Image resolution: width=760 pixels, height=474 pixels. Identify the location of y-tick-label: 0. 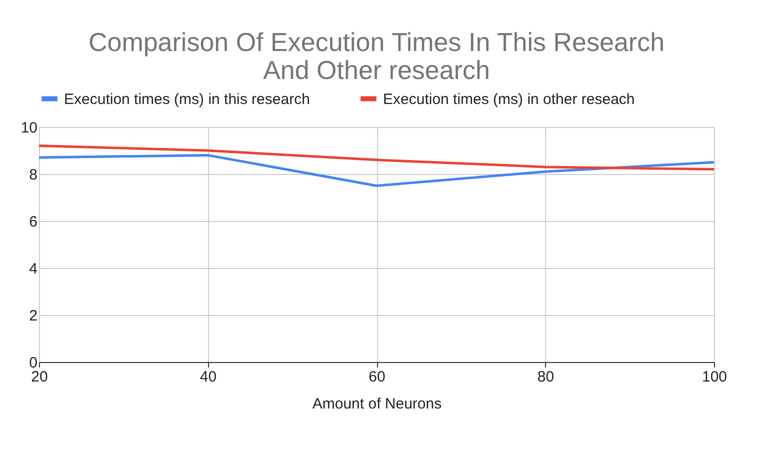
(33, 363).